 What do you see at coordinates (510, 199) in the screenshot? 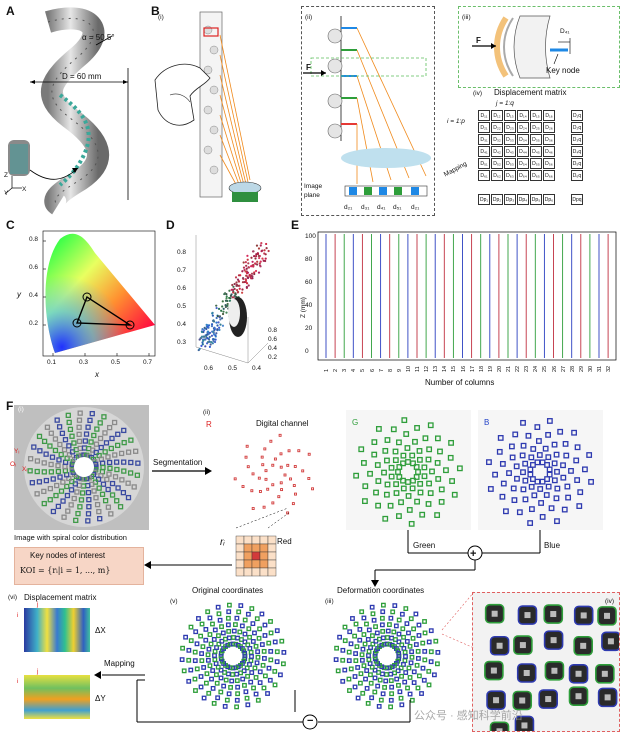
I see `matrix-cell: Dp₃` at bounding box center [510, 199].